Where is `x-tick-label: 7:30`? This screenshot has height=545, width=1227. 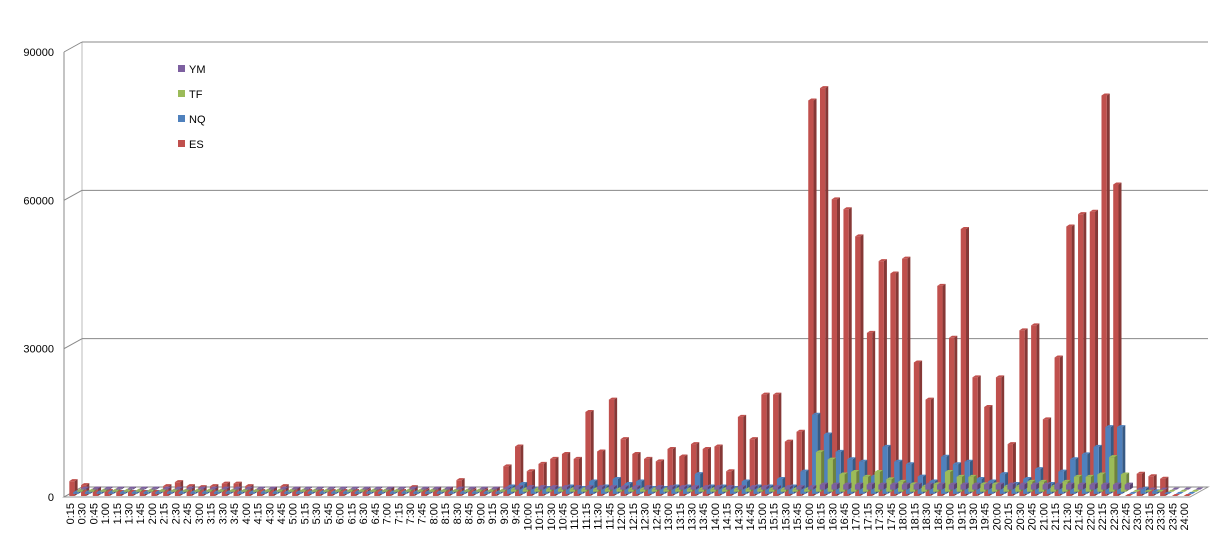
x-tick-label: 7:30 is located at coordinates (411, 513).